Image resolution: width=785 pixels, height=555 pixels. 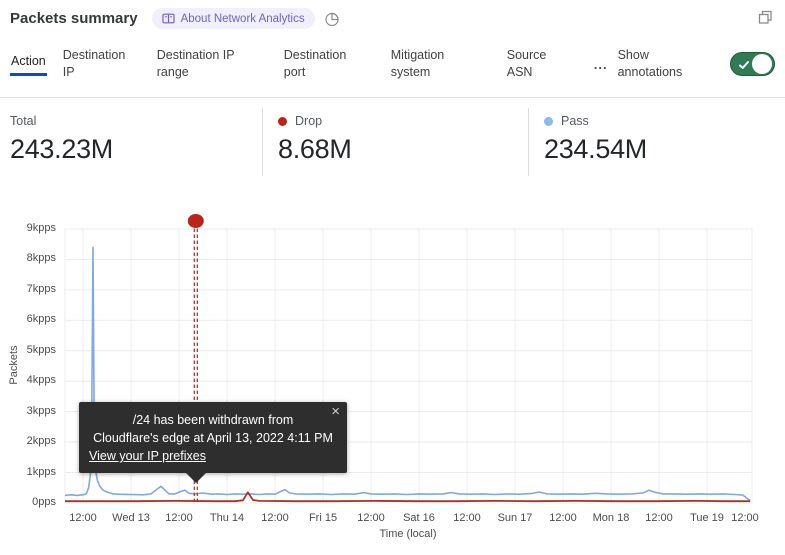 I want to click on stat-total: Total 243.23M, so click(x=61, y=139).